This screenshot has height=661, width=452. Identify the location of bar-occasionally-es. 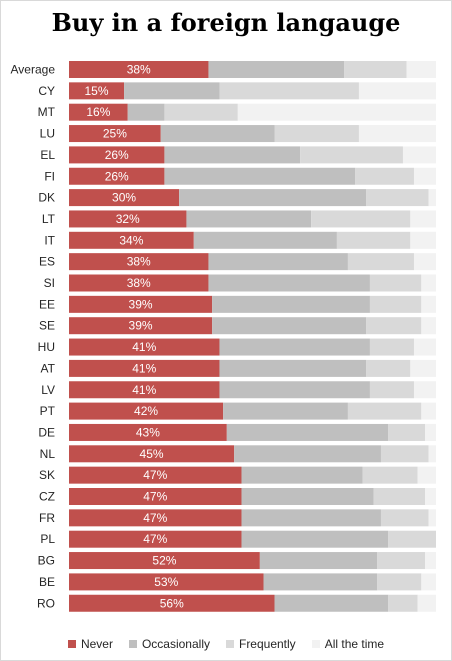
(278, 262).